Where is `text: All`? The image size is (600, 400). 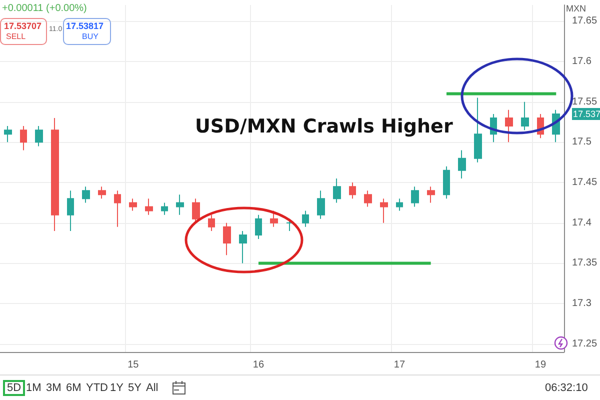 text: All is located at coordinates (152, 388).